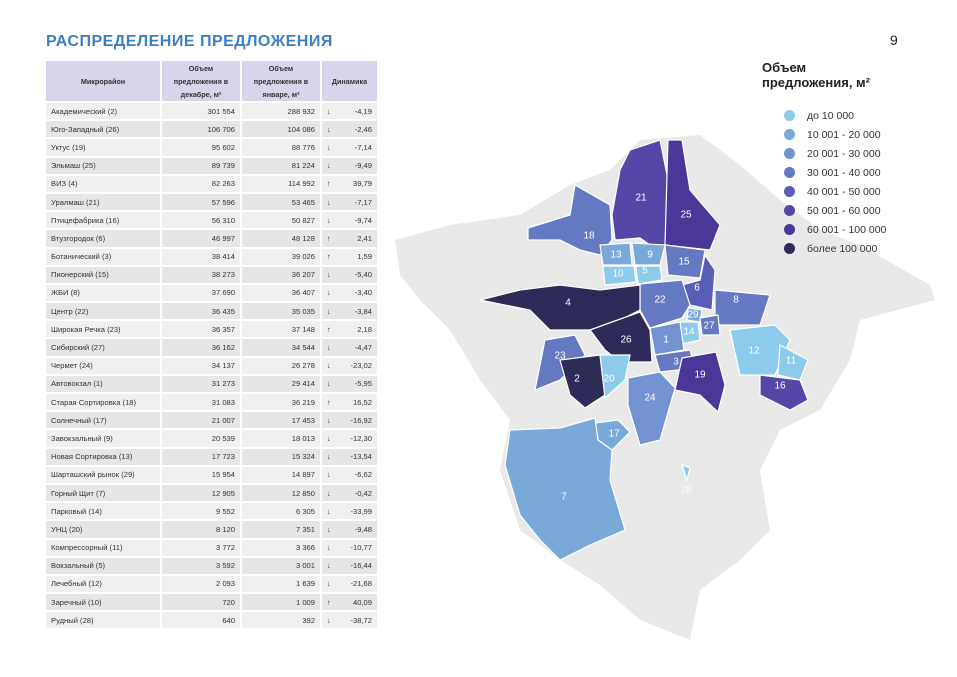 This screenshot has width=957, height=677. I want to click on december-value: 57 596, so click(201, 202).